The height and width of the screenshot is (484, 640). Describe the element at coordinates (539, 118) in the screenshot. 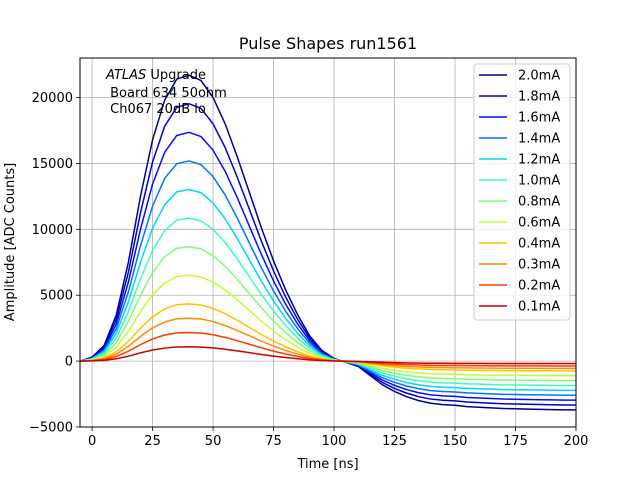

I see `legend-label: 1.6mA` at that location.